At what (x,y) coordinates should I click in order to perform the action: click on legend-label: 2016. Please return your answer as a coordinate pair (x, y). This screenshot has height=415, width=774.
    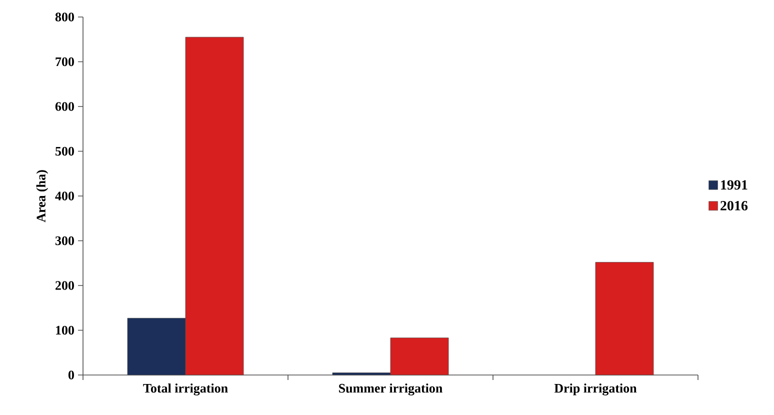
    Looking at the image, I should click on (734, 205).